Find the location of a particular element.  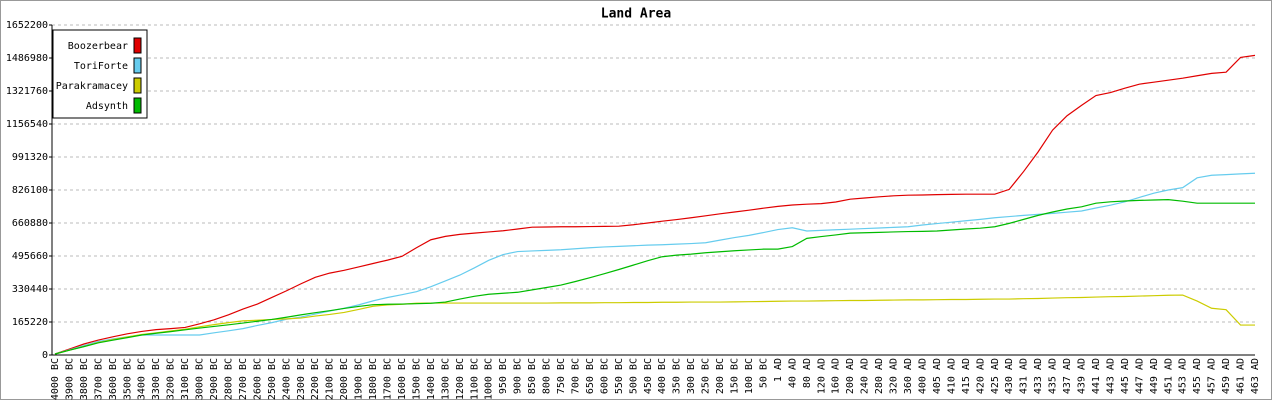

series-line is located at coordinates (654, 324).